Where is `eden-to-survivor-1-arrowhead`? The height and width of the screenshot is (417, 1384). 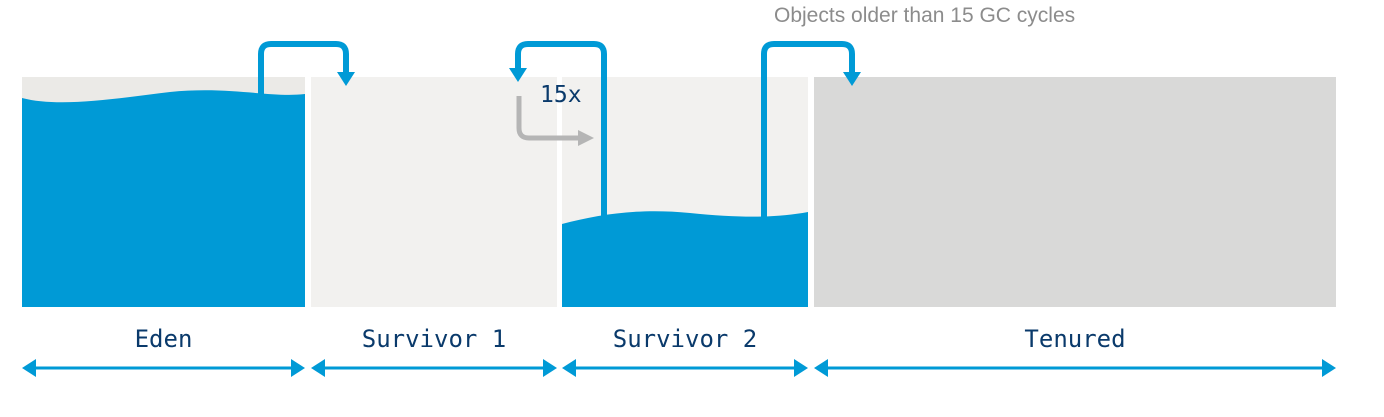 eden-to-survivor-1-arrowhead is located at coordinates (346, 79).